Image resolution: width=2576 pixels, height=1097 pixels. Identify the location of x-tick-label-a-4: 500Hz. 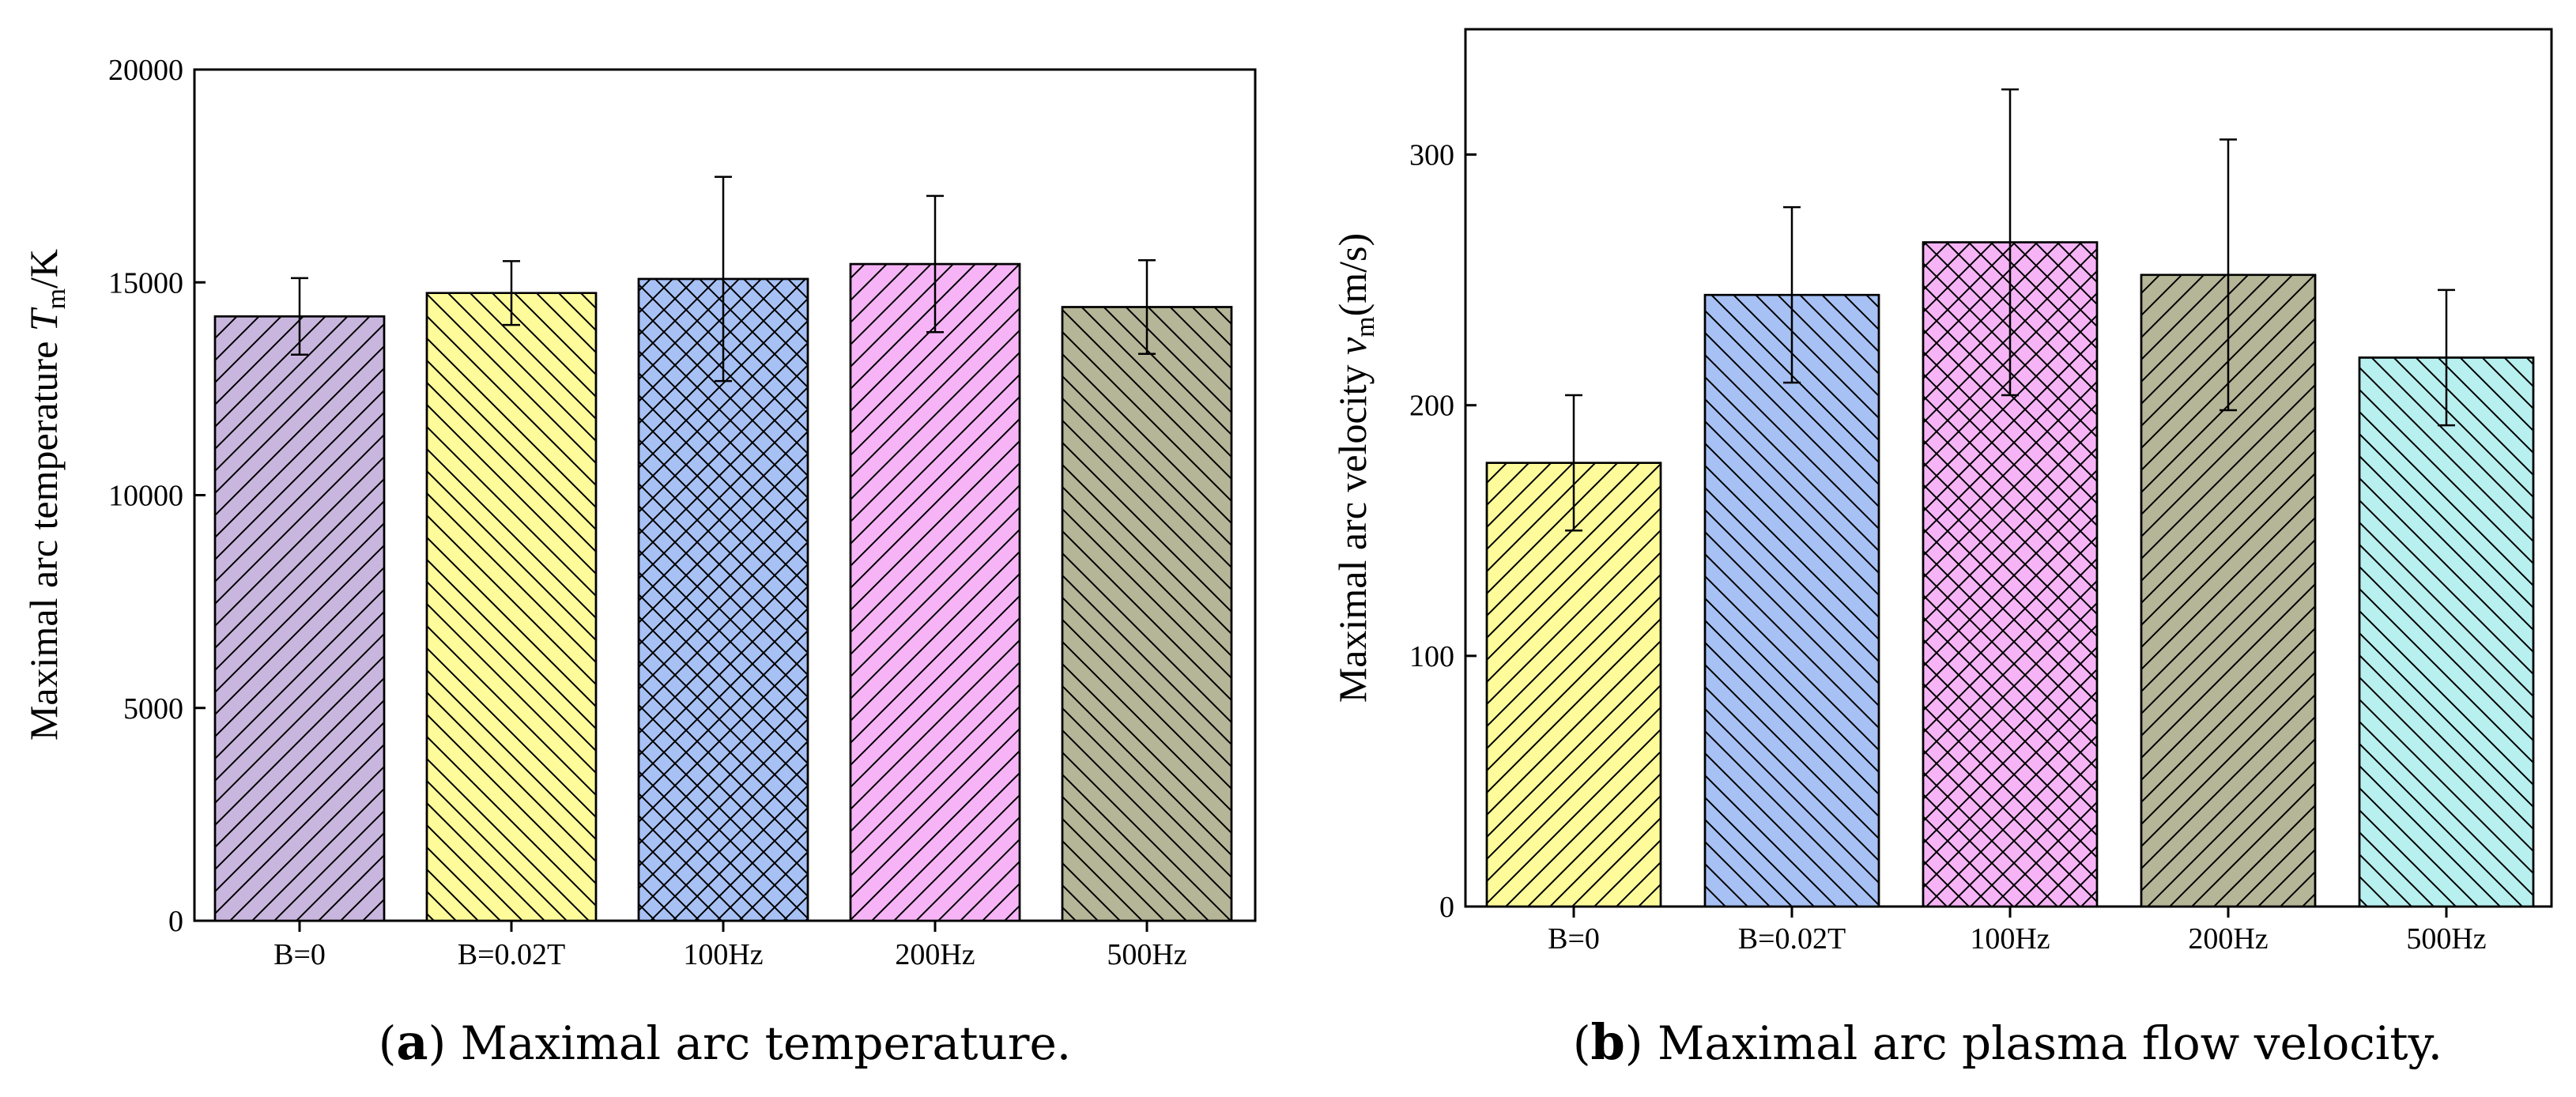
(1146, 955).